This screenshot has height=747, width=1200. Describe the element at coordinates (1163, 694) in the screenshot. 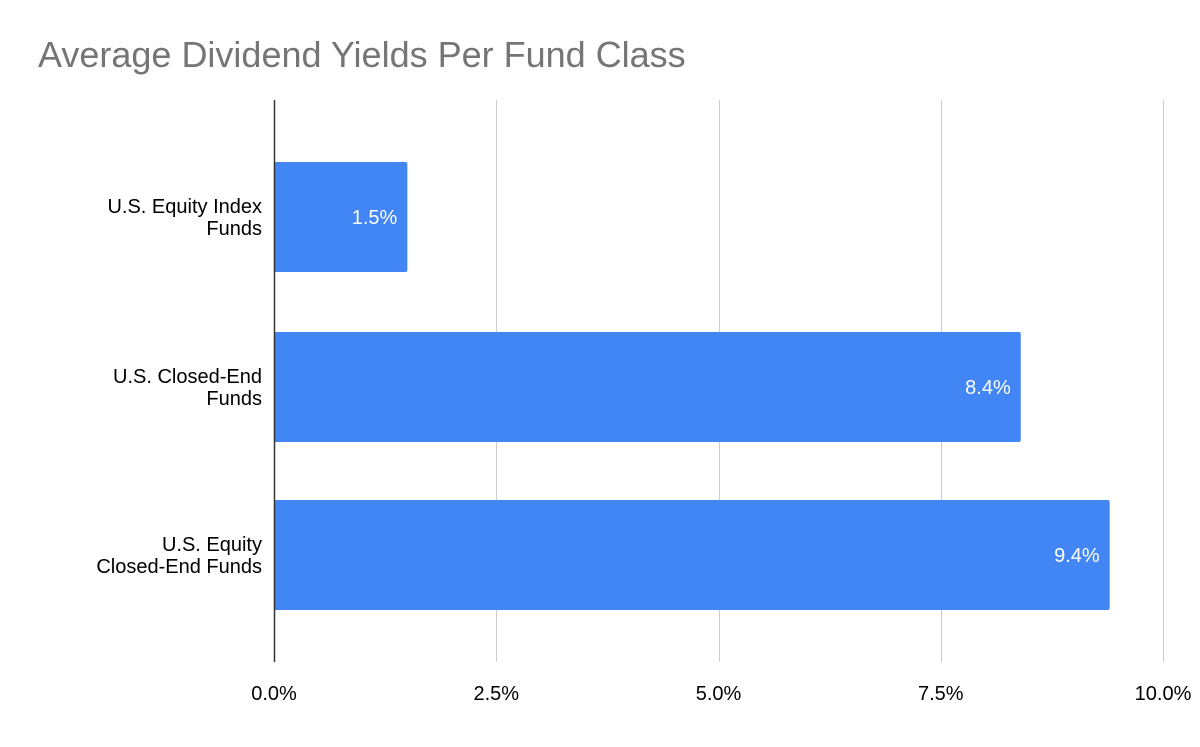

I see `x-tick-label: 10.0%` at that location.